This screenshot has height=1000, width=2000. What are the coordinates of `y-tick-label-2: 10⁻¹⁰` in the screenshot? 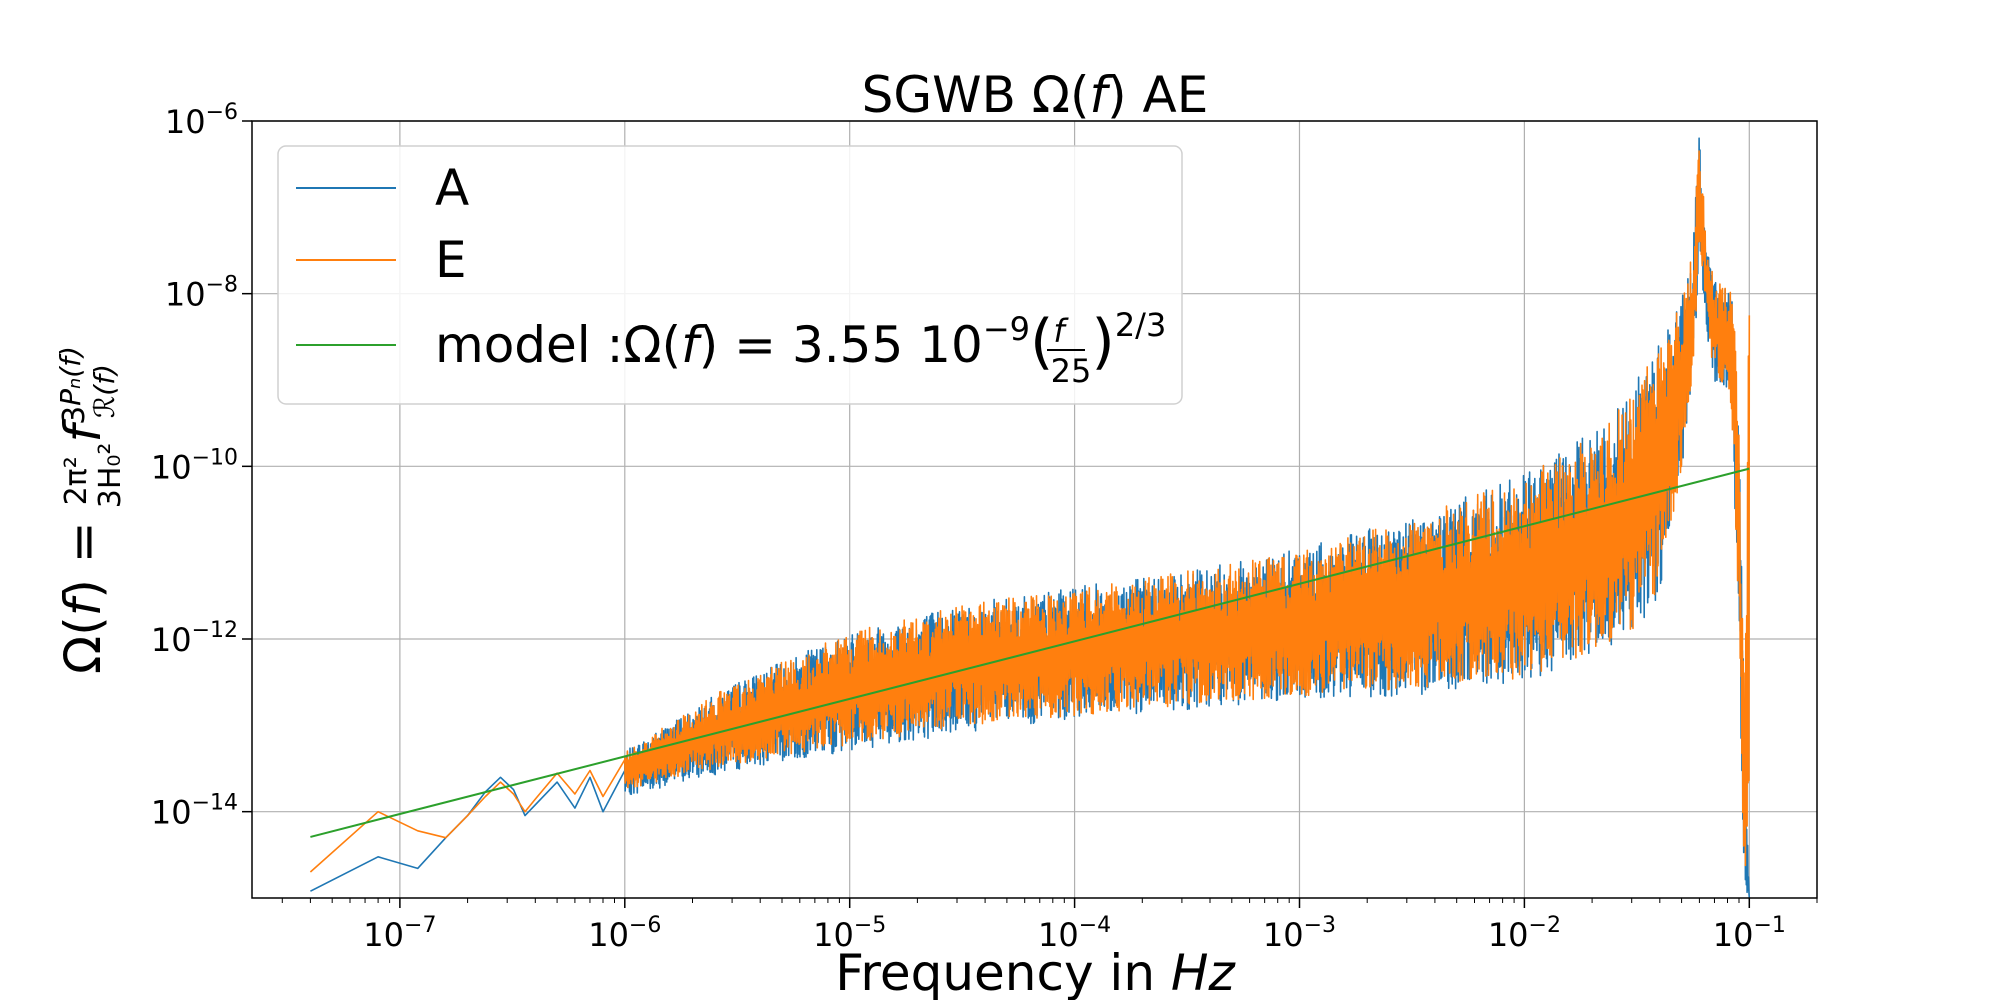 It's located at (194, 465).